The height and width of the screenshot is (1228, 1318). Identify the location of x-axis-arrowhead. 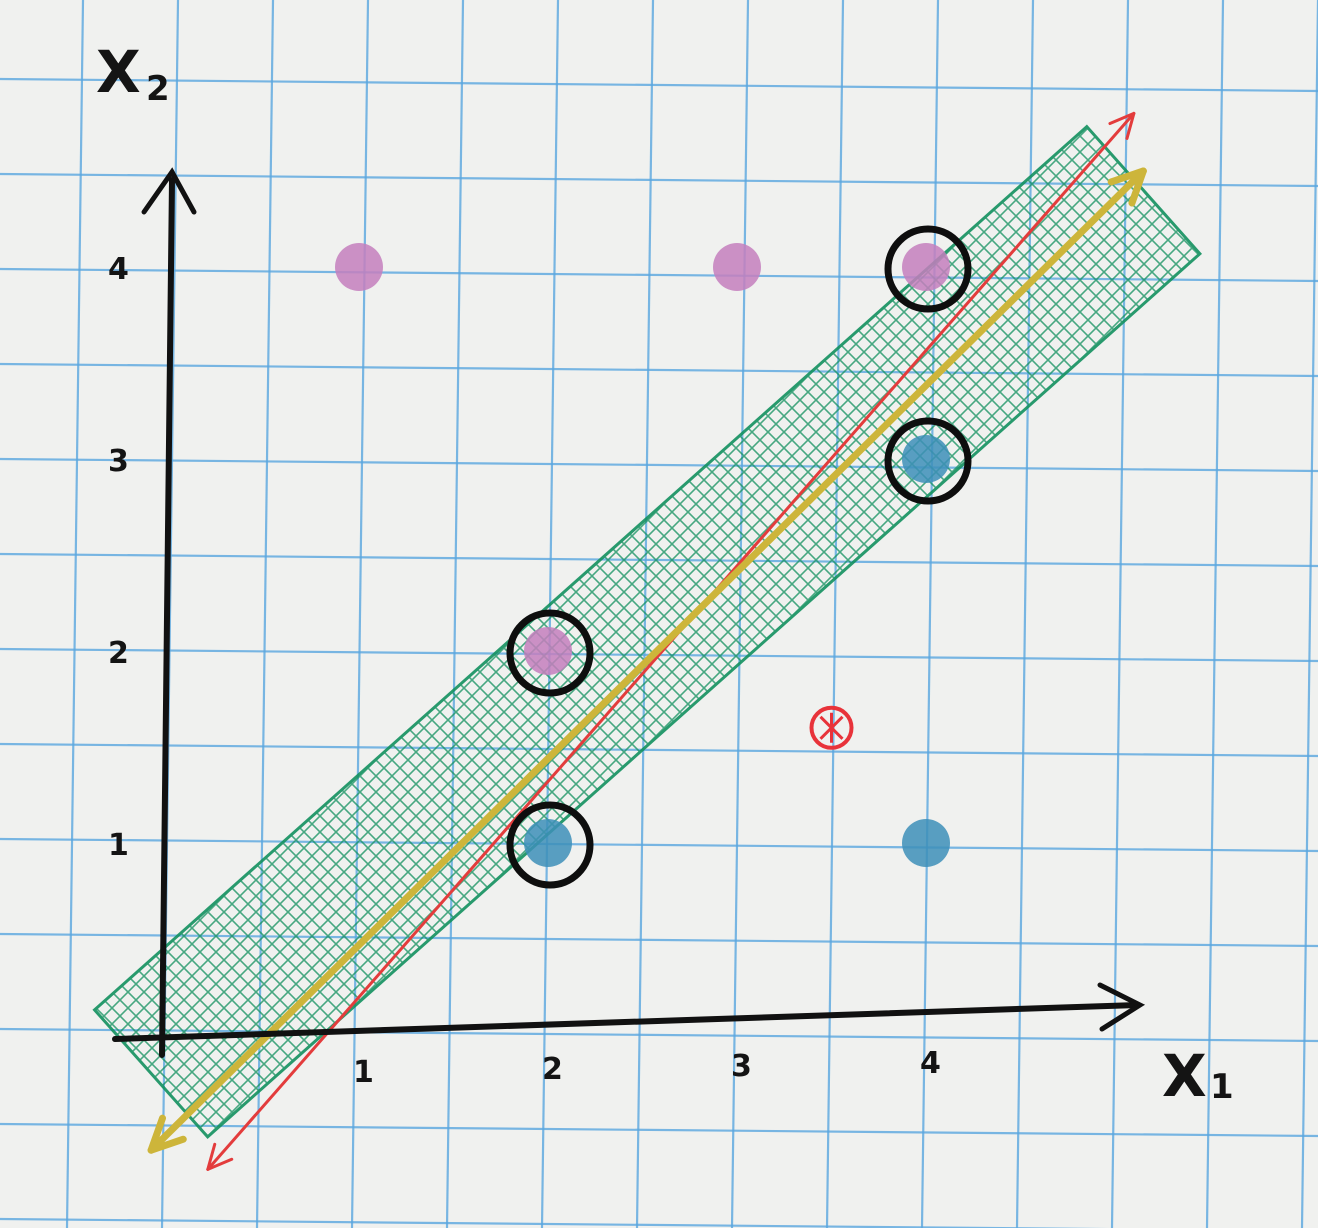
(1121, 1007).